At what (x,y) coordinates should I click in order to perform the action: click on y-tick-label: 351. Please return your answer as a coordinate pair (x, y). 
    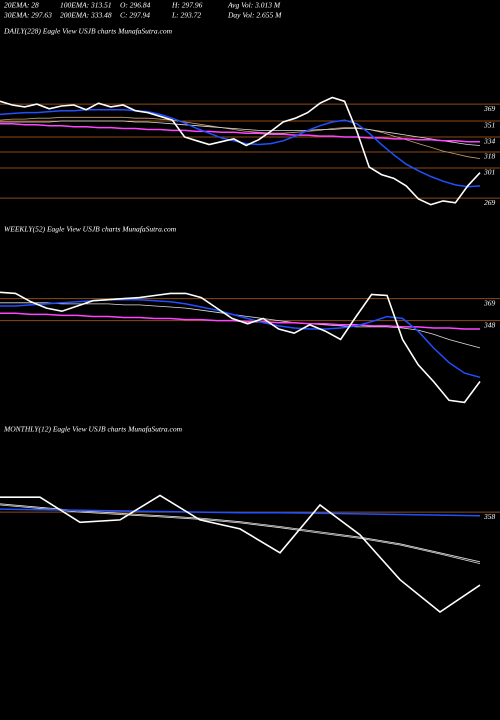
    Looking at the image, I should click on (489, 125).